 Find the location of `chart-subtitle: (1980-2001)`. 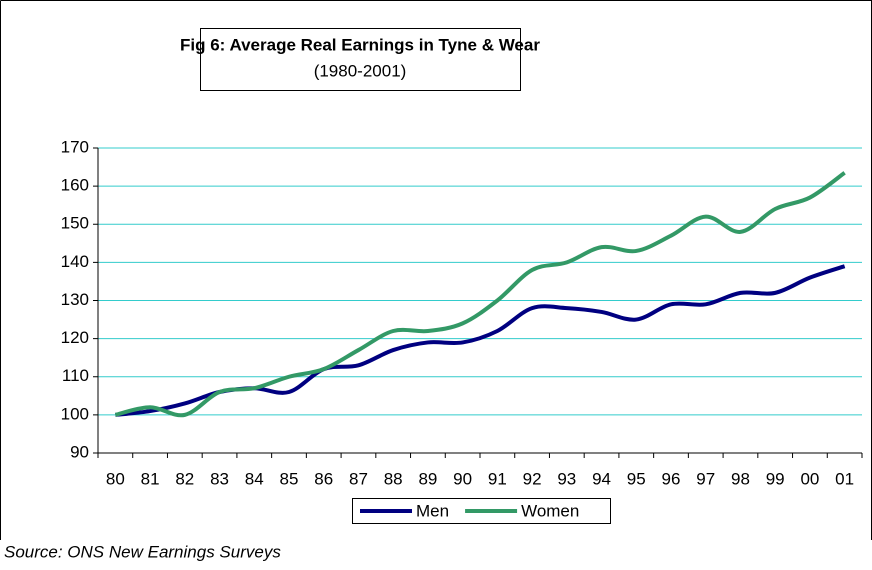

chart-subtitle: (1980-2001) is located at coordinates (360, 70).